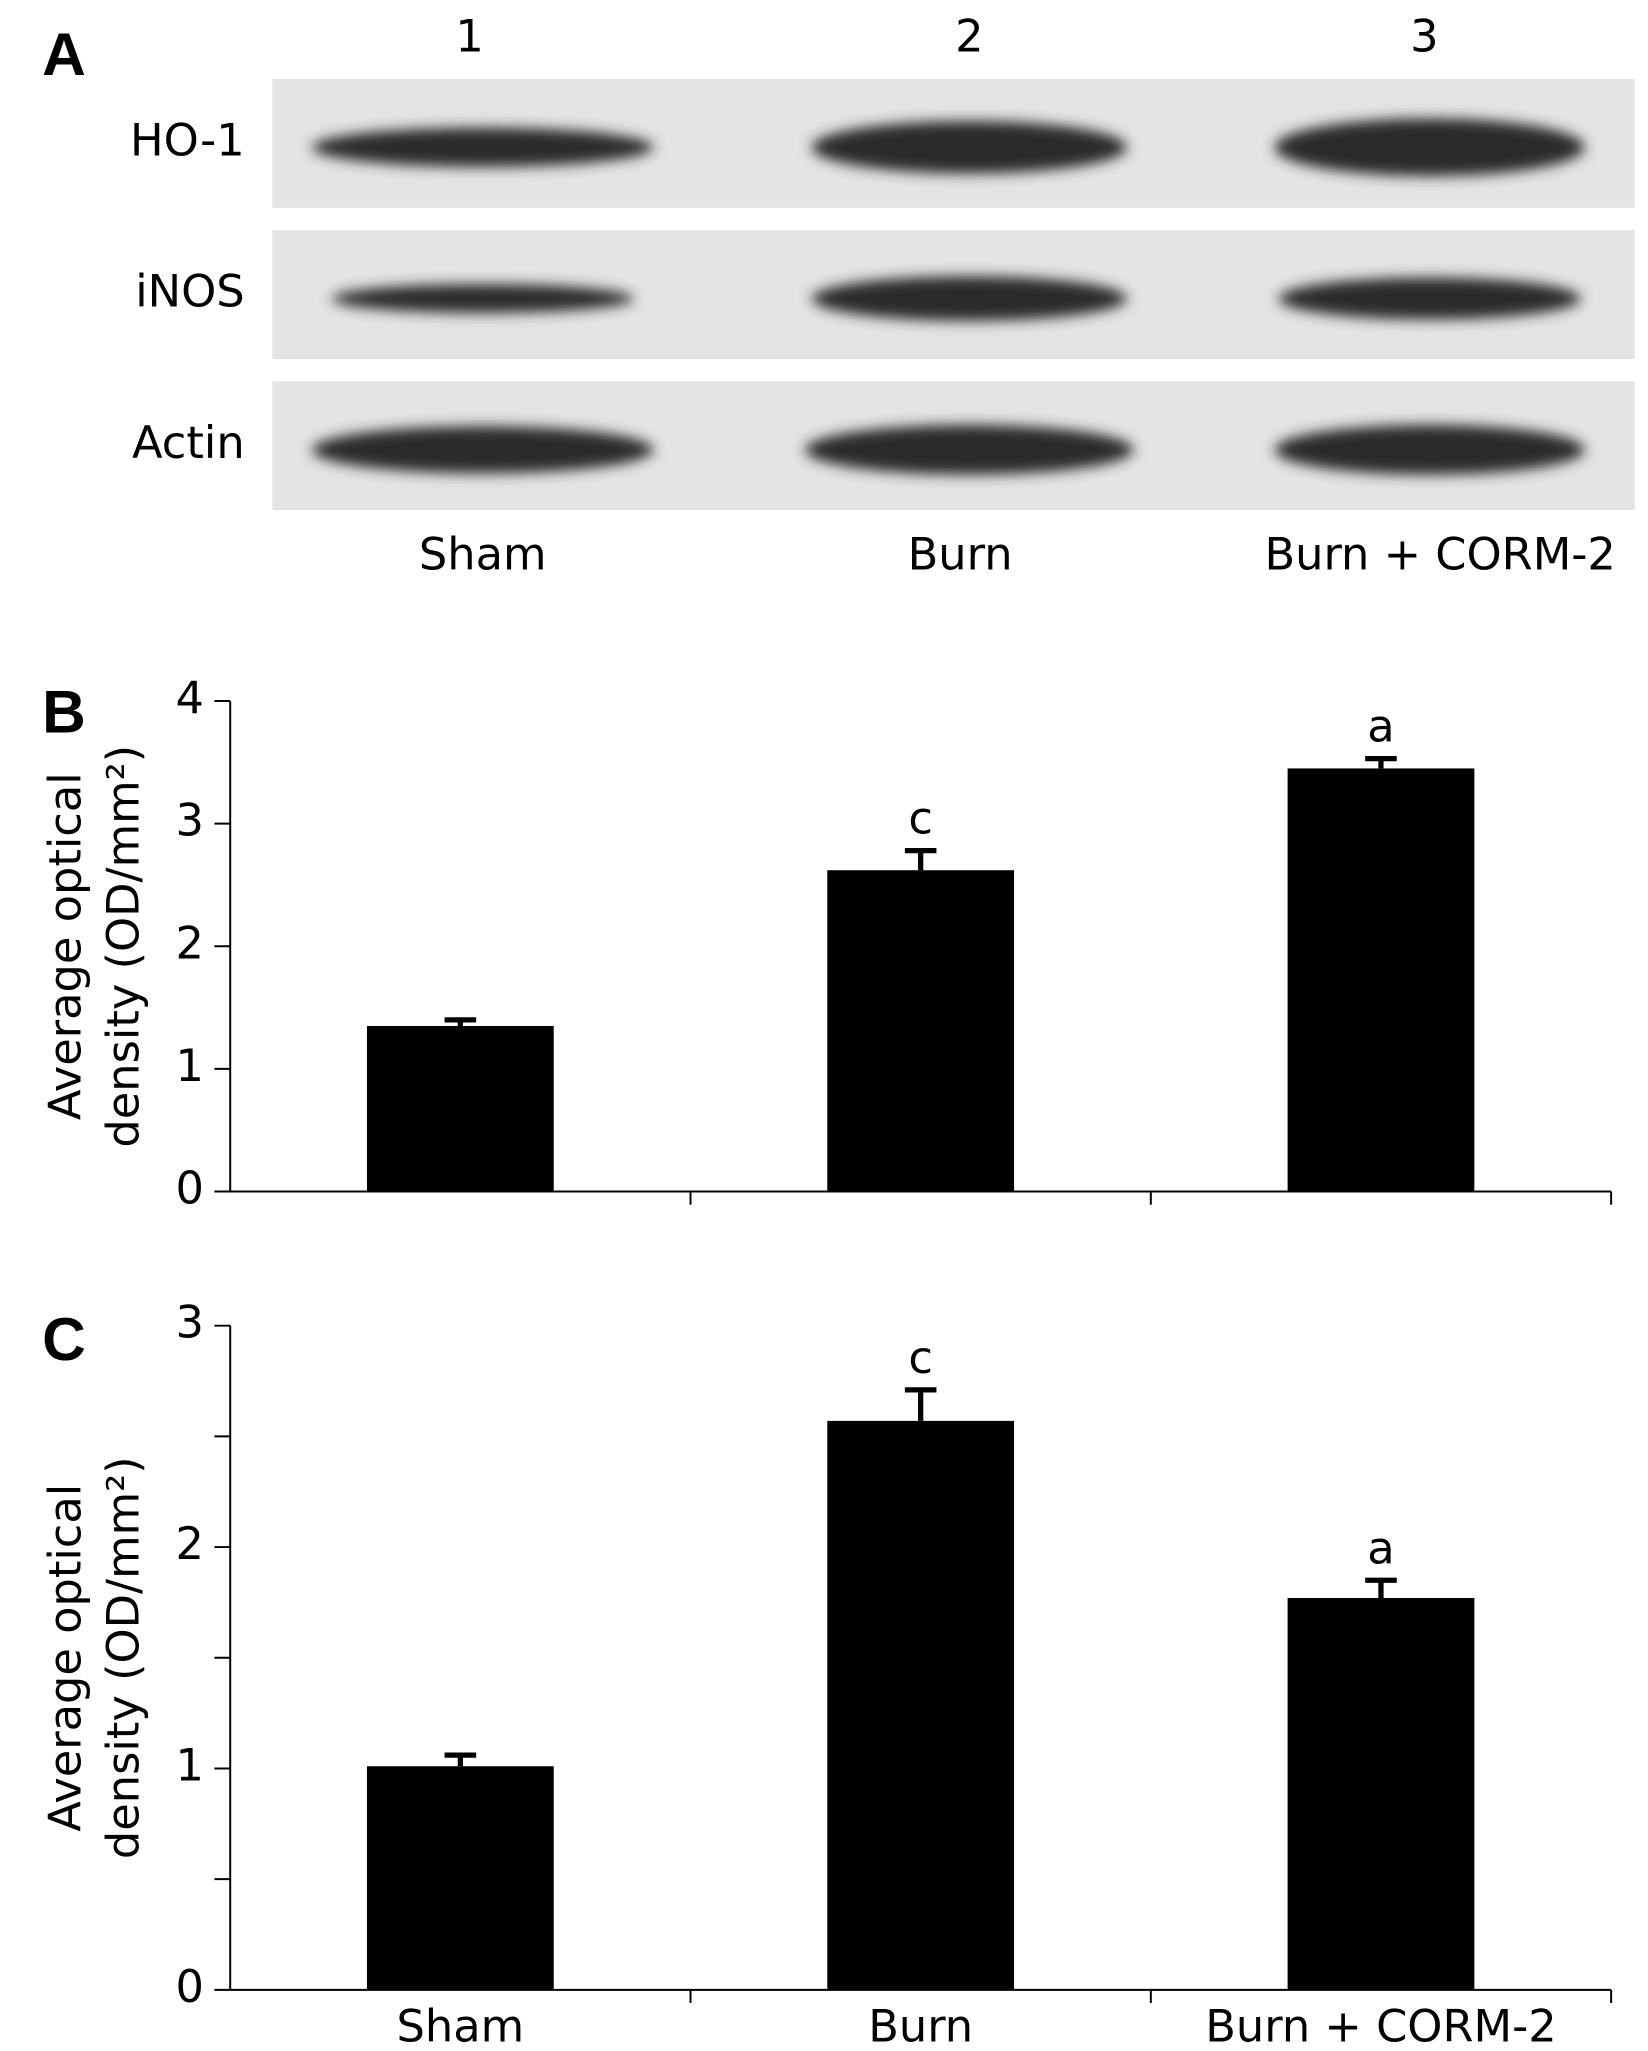 The image size is (1648, 2051). What do you see at coordinates (1380, 2025) in the screenshot?
I see `x-tick-label: Burn + CORM-2` at bounding box center [1380, 2025].